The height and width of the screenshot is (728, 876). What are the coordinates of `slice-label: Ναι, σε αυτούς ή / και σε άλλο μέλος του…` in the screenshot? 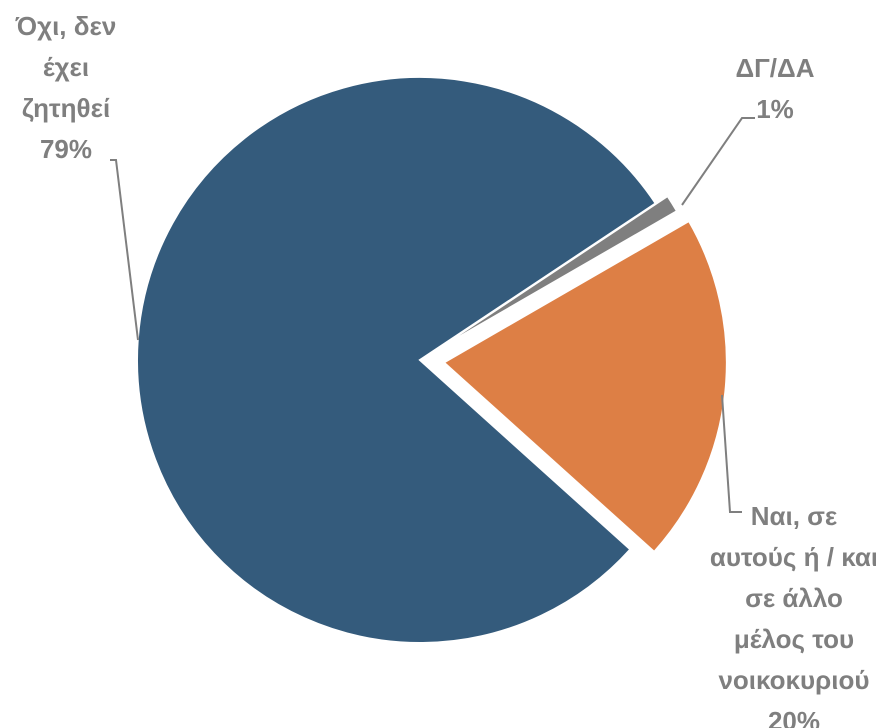 It's located at (791, 612).